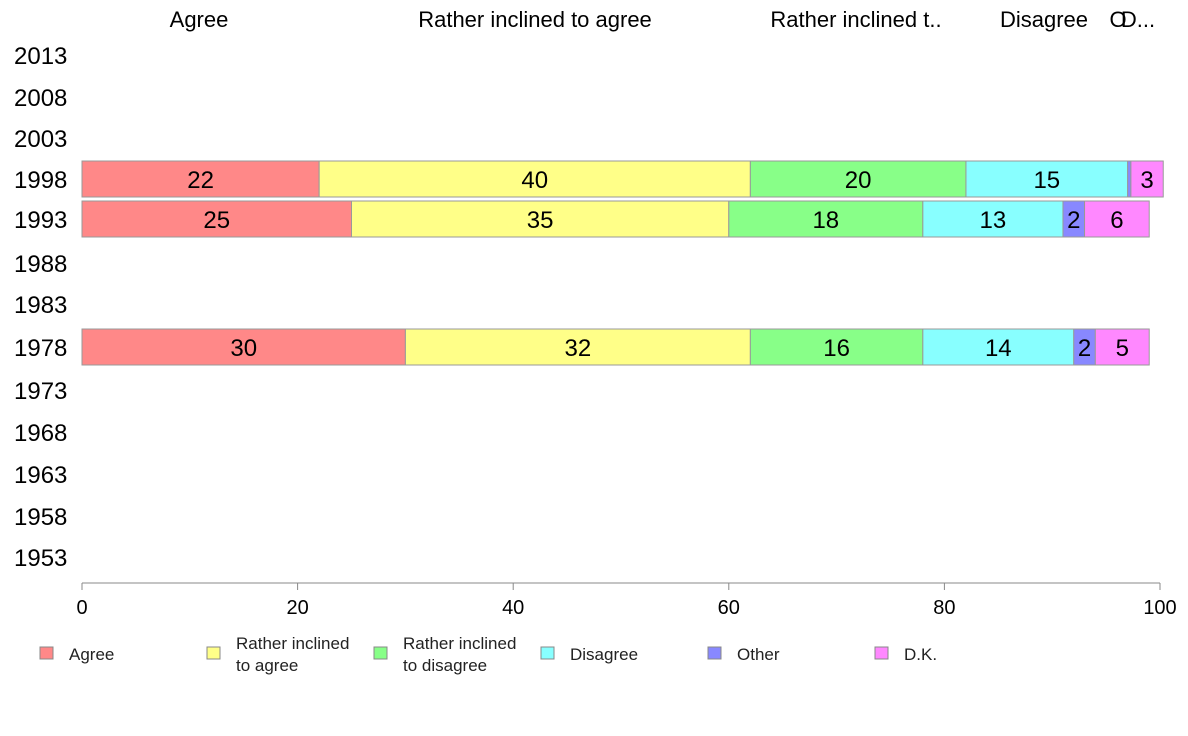 The width and height of the screenshot is (1188, 736). What do you see at coordinates (277, 654) in the screenshot?
I see `legend-item: Rather inclined to agree` at bounding box center [277, 654].